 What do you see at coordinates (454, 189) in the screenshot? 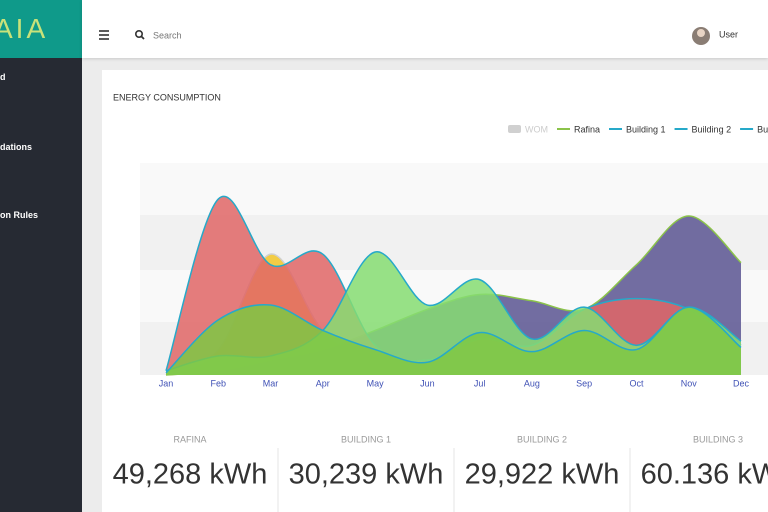
I see `band` at bounding box center [454, 189].